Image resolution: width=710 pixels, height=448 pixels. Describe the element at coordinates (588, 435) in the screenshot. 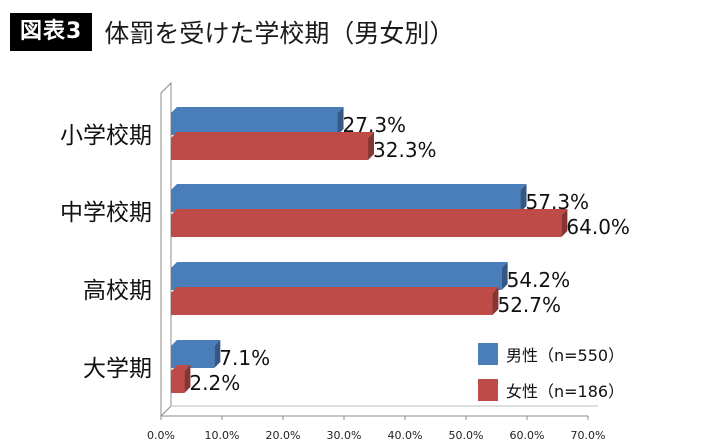

I see `x-tick-label: 70.0%` at that location.